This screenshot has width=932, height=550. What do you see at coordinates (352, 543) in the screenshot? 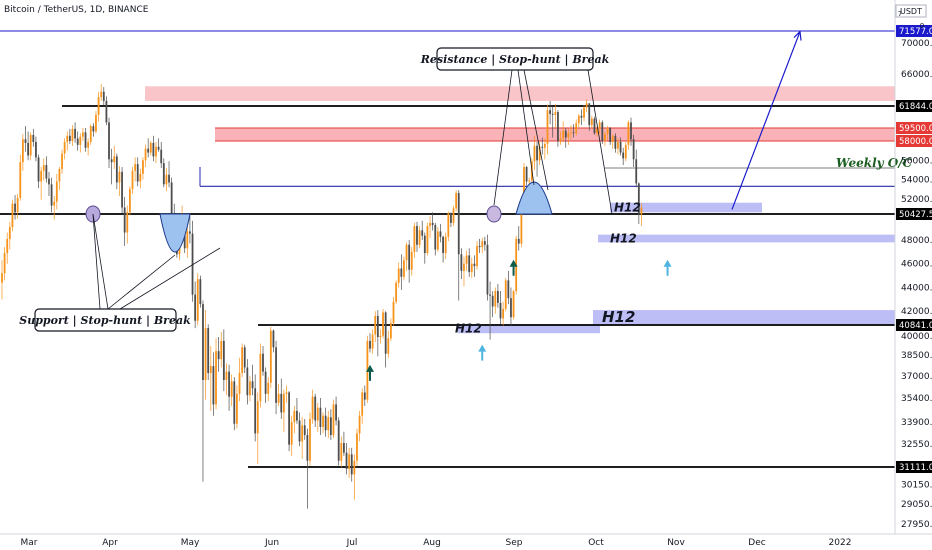
I see `time-tick-label: Jul` at bounding box center [352, 543].